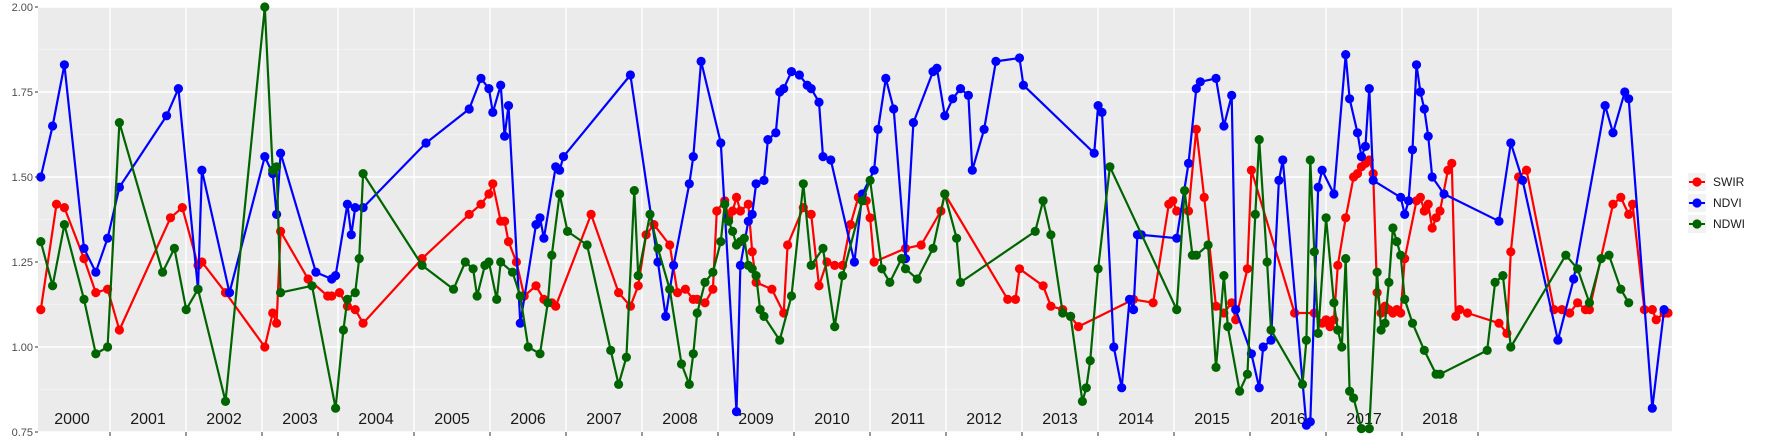 Image resolution: width=1773 pixels, height=442 pixels. I want to click on y-tick-label: 0.75, so click(22, 433).